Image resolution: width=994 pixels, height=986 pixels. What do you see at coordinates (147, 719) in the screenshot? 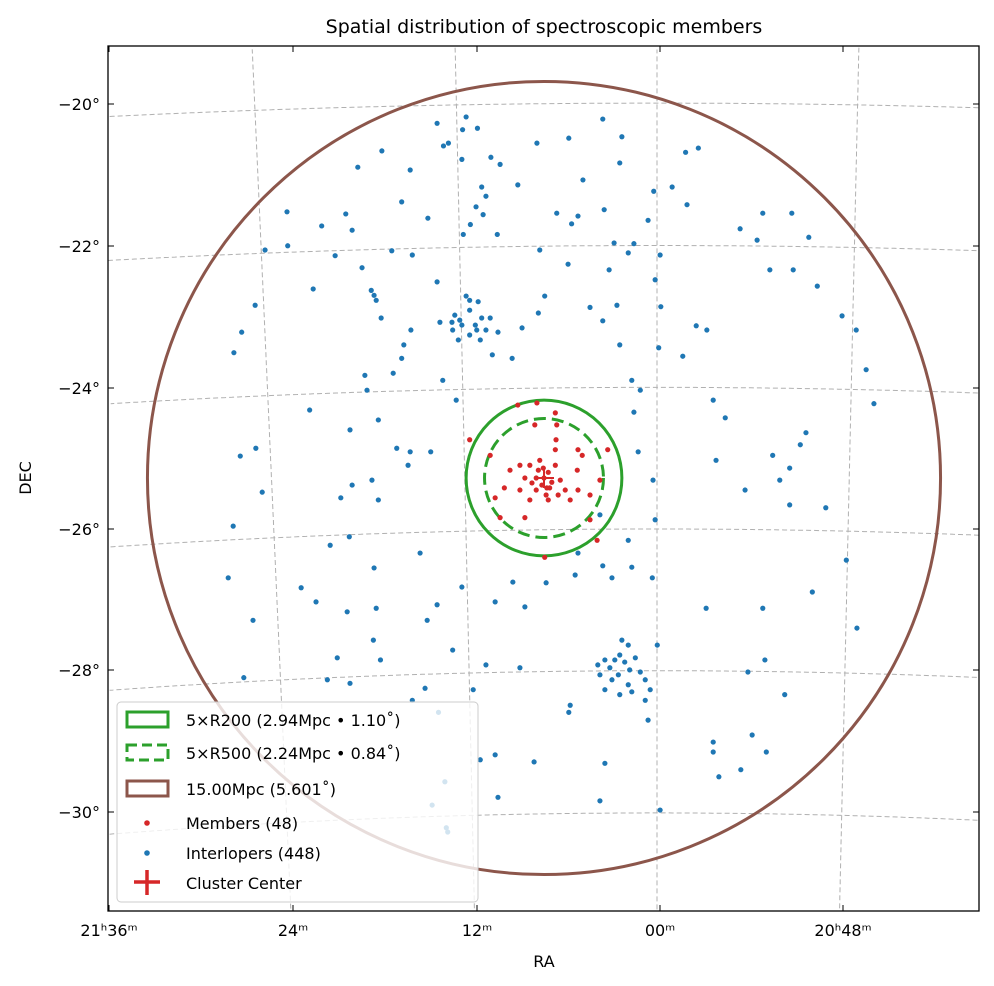
I see `legend-swatch-r200` at bounding box center [147, 719].